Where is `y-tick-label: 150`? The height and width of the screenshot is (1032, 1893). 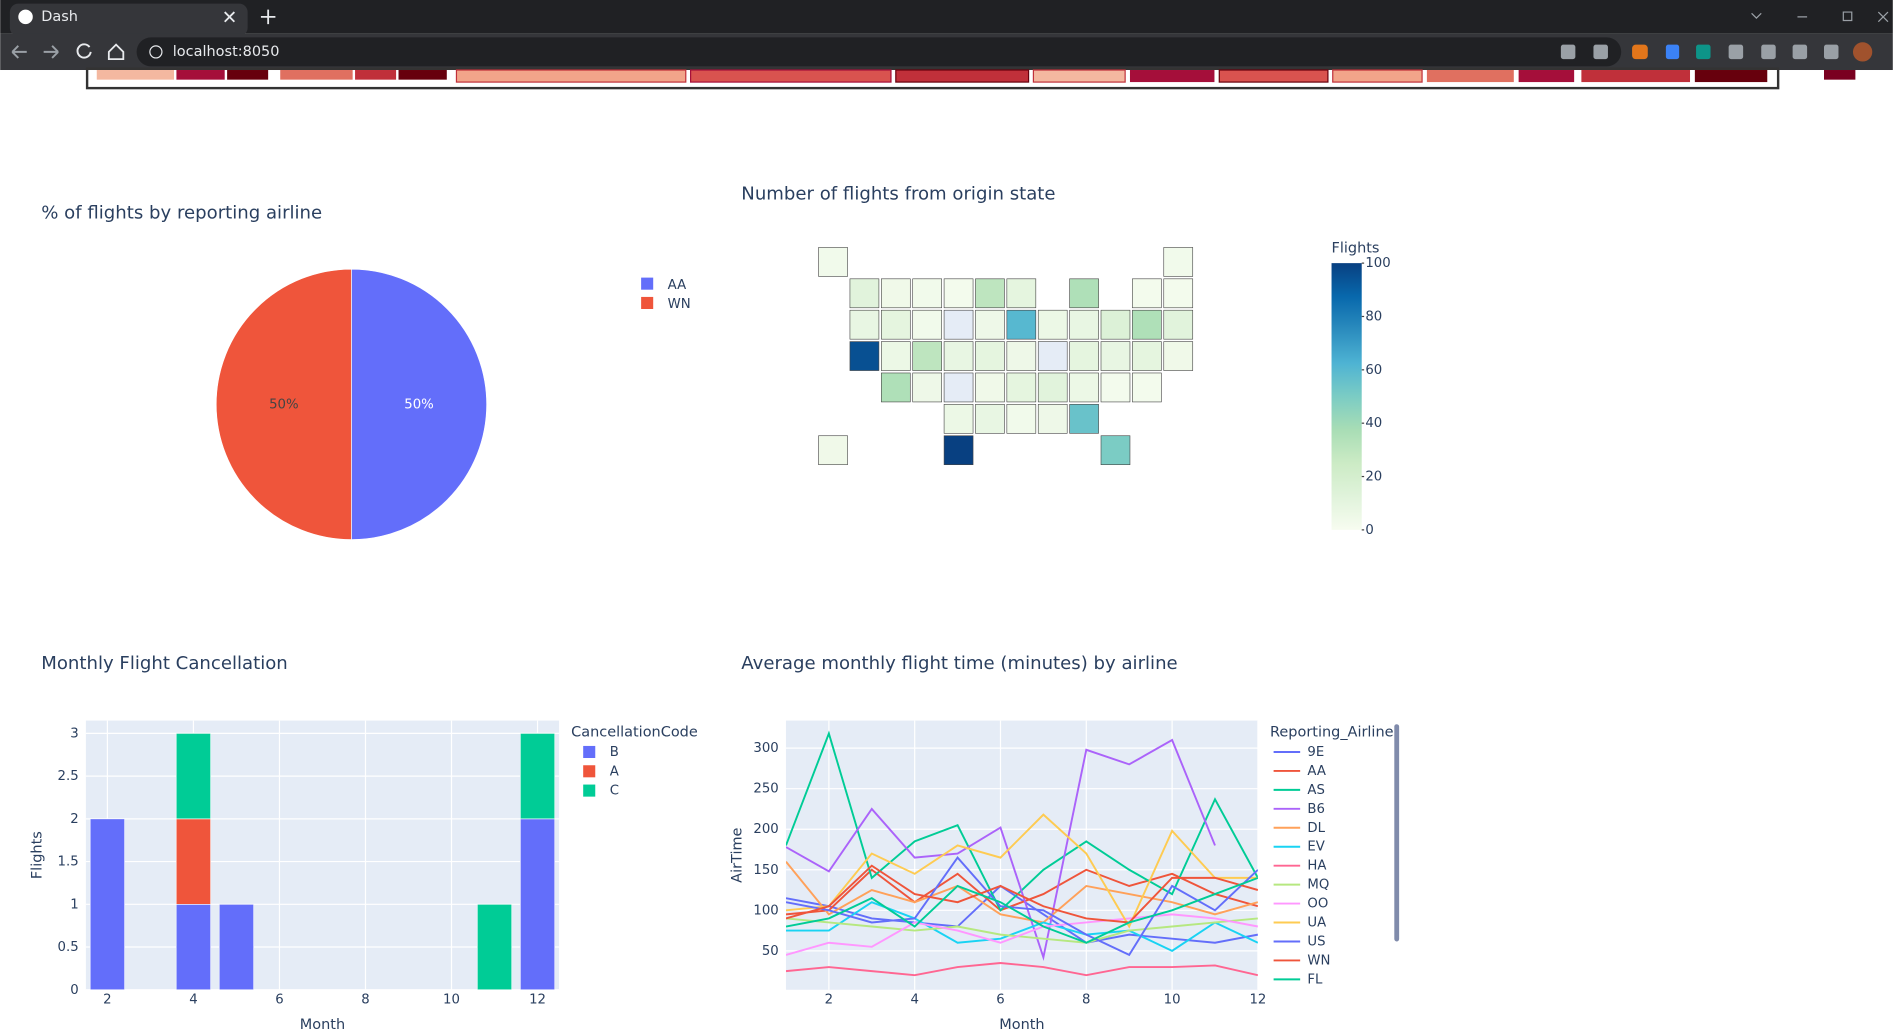 y-tick-label: 150 is located at coordinates (765, 870).